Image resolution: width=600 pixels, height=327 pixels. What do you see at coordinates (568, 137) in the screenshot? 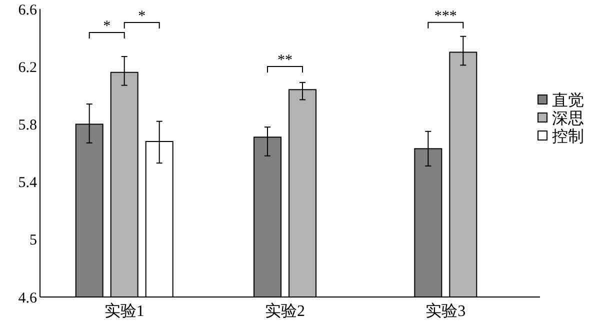
I see `legend-label: 控制` at bounding box center [568, 137].